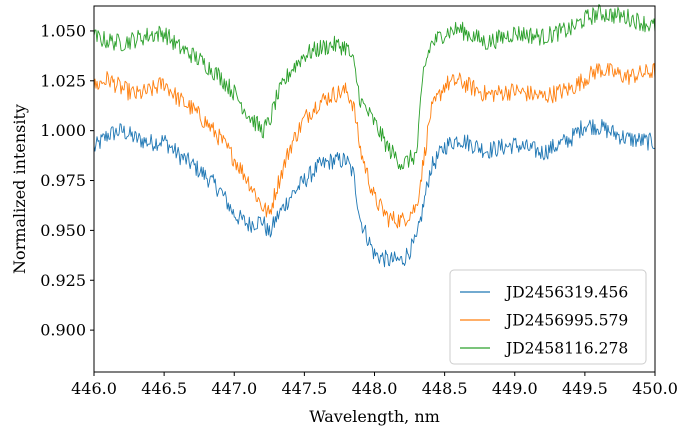 This screenshot has height=428, width=678. Describe the element at coordinates (63, 180) in the screenshot. I see `y-tick-label: 0.975` at that location.